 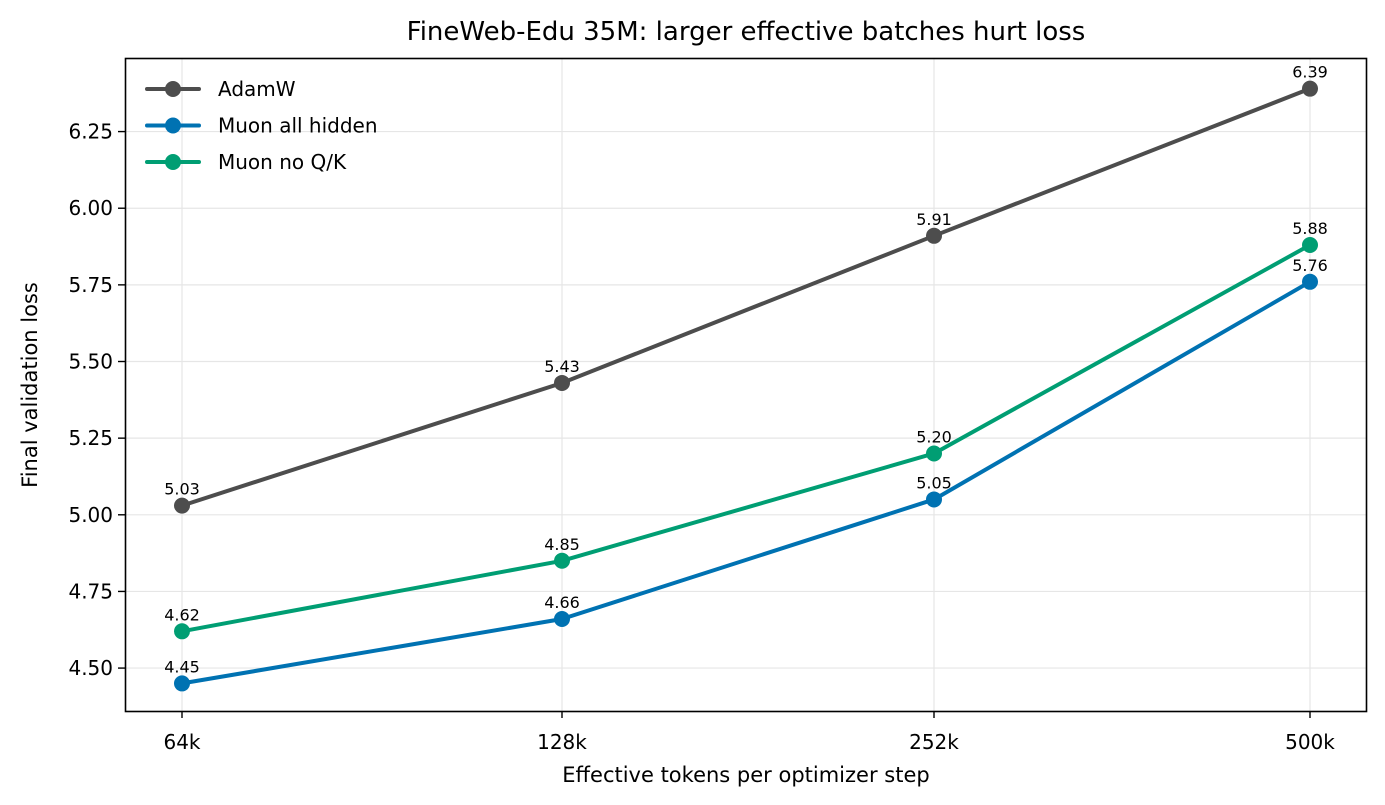 I want to click on y-tick-label: 5.50, so click(x=90, y=362).